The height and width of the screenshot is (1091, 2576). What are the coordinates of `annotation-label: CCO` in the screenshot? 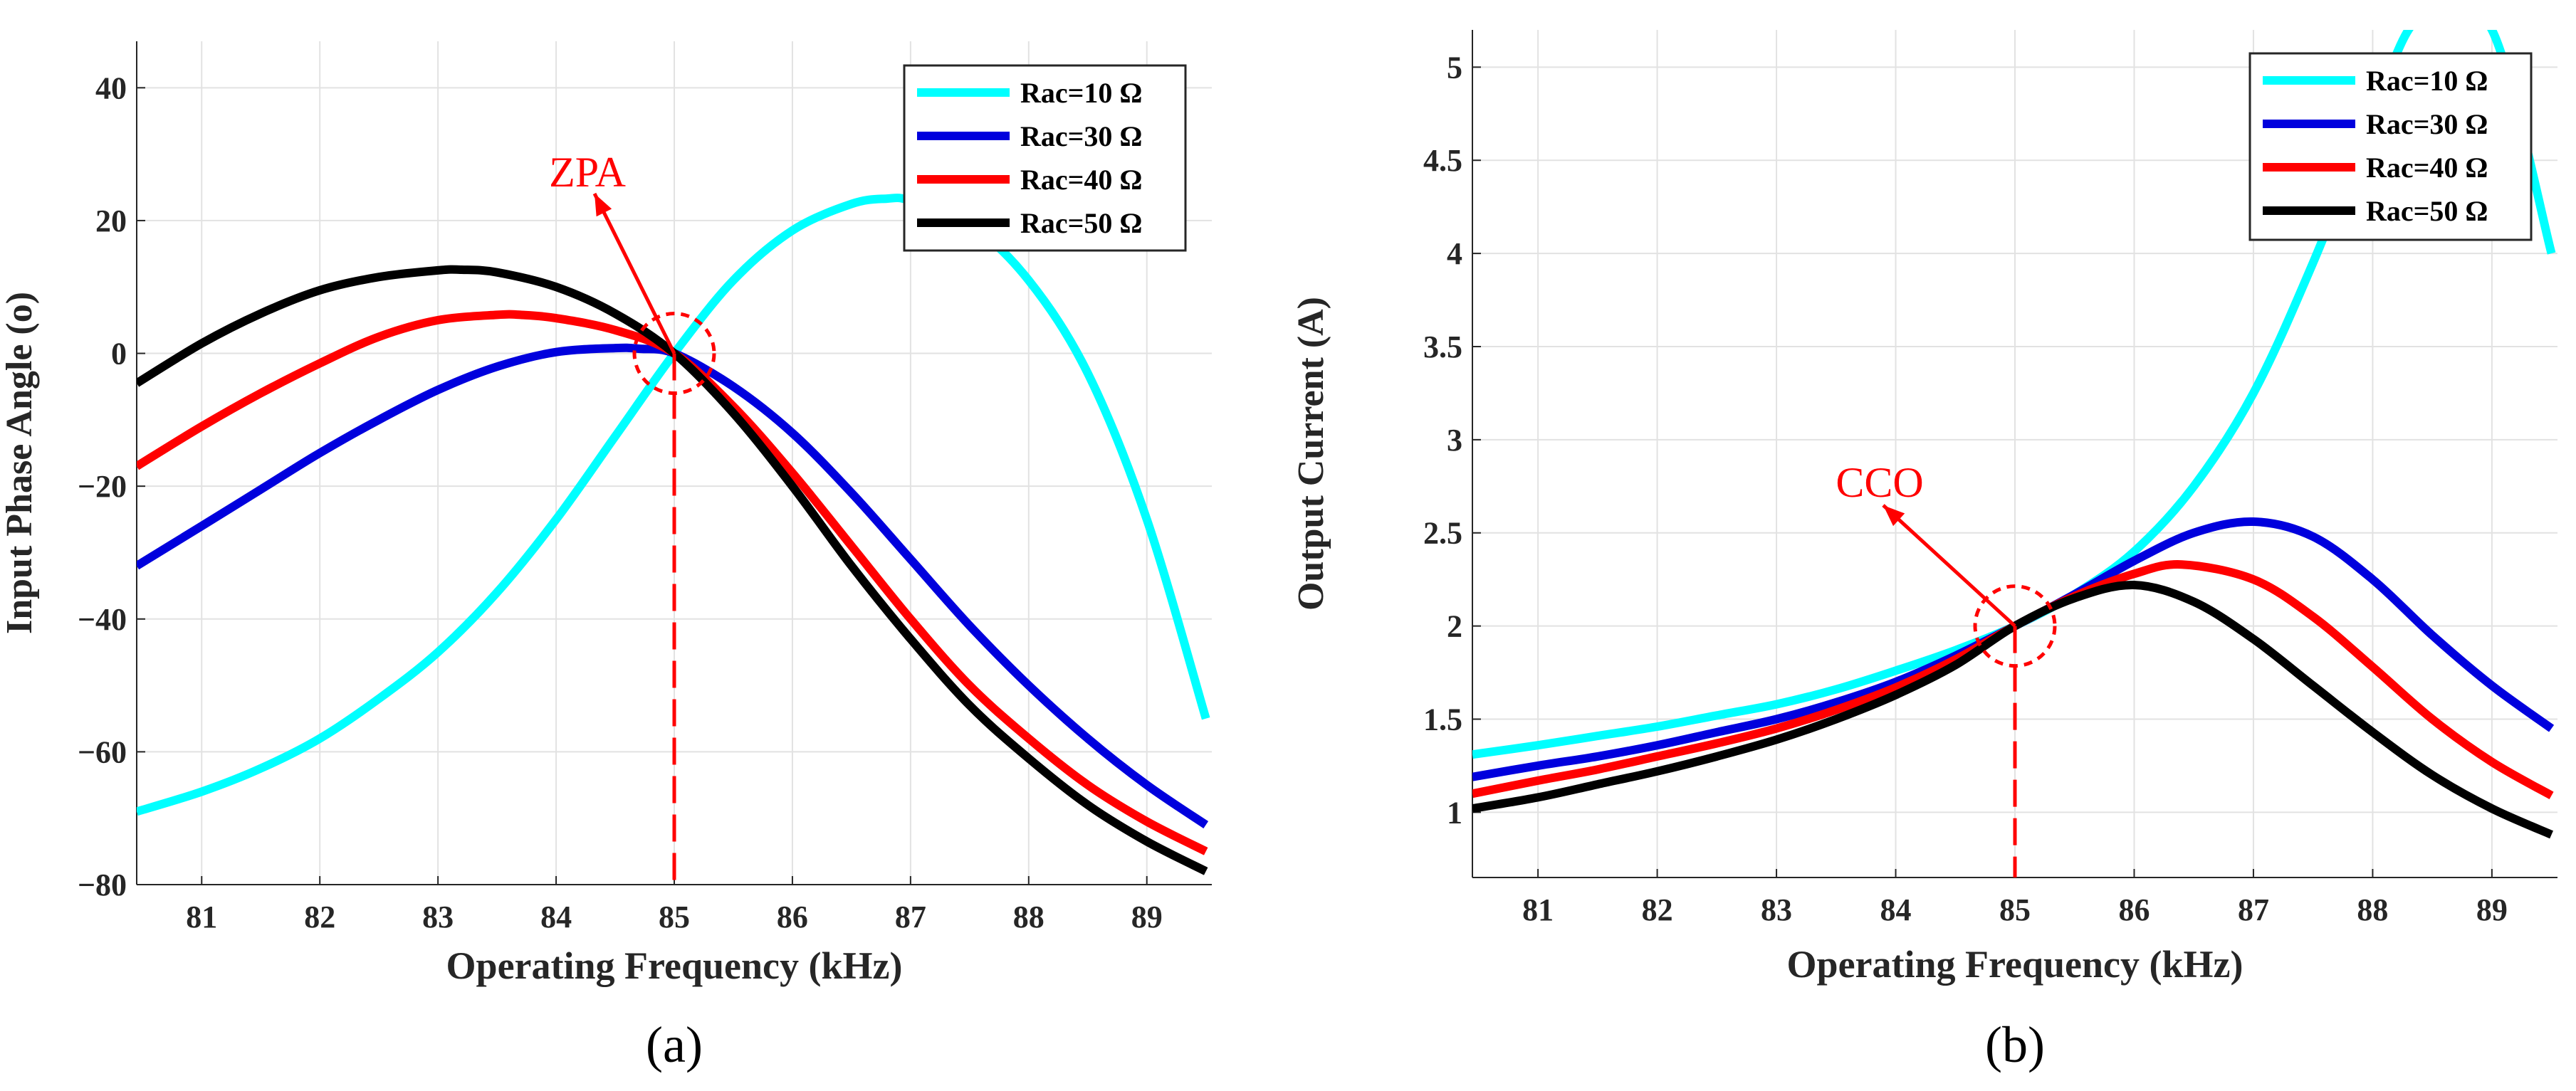 It's located at (1879, 482).